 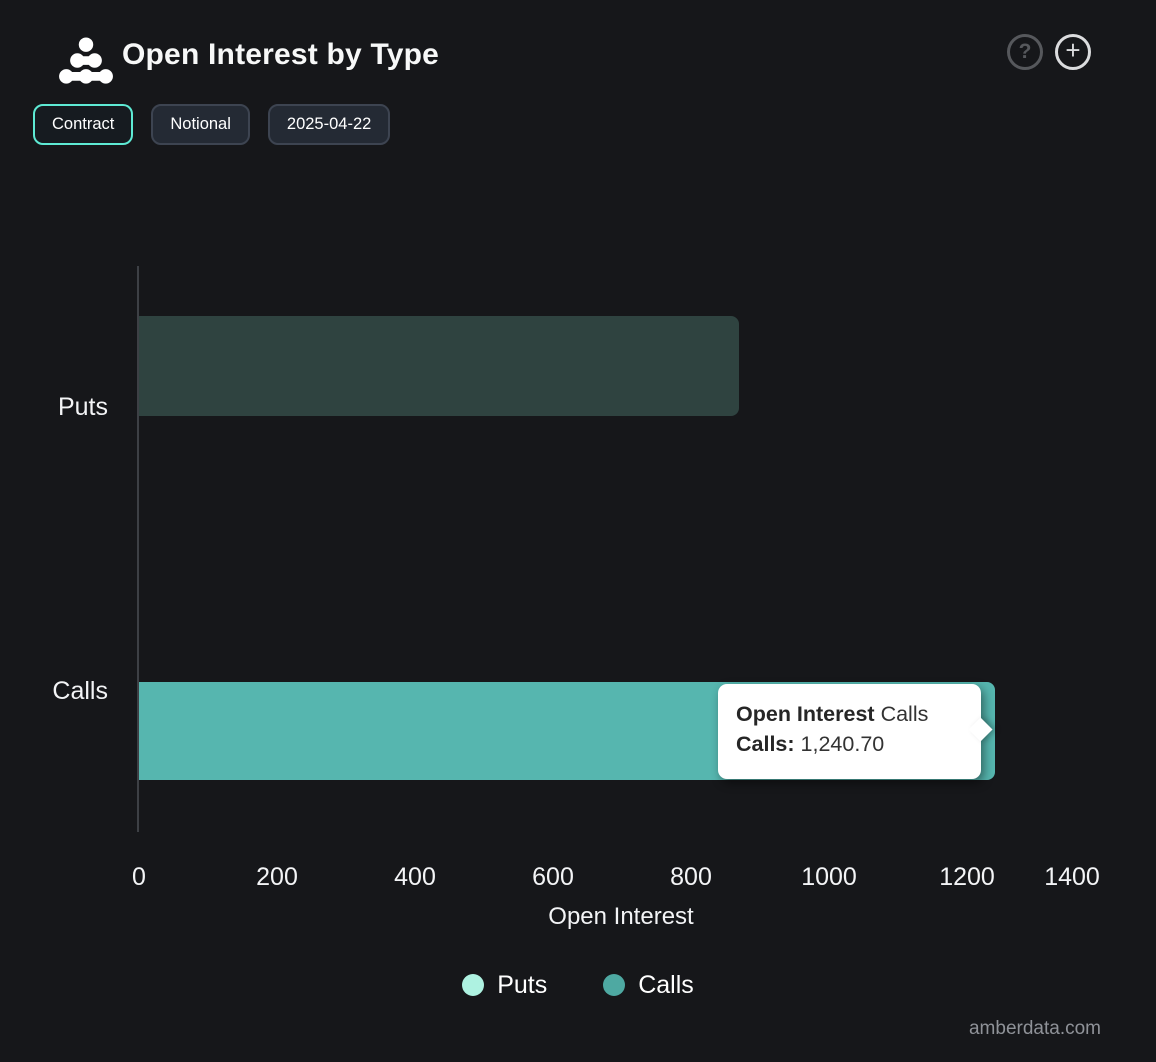 I want to click on date-filter-button: 2025-04-22, so click(x=329, y=124).